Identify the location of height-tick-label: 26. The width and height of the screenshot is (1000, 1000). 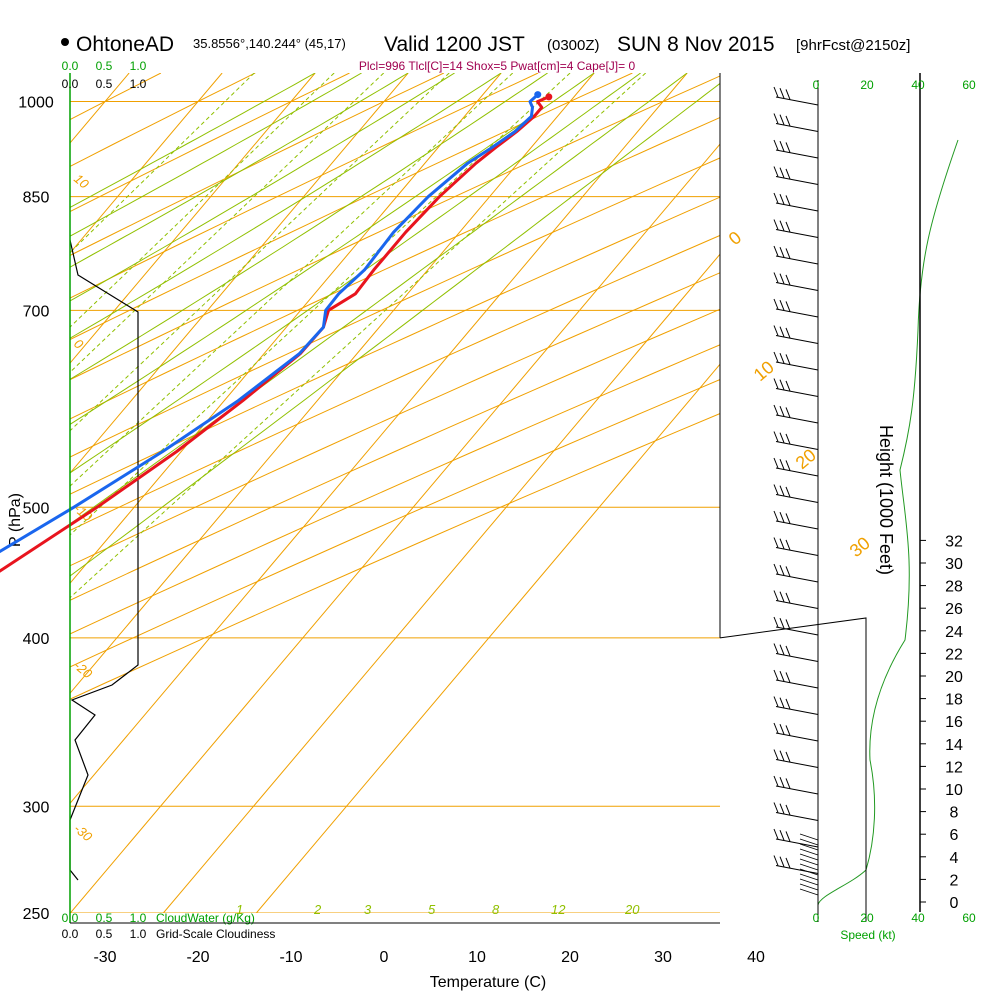
(954, 609).